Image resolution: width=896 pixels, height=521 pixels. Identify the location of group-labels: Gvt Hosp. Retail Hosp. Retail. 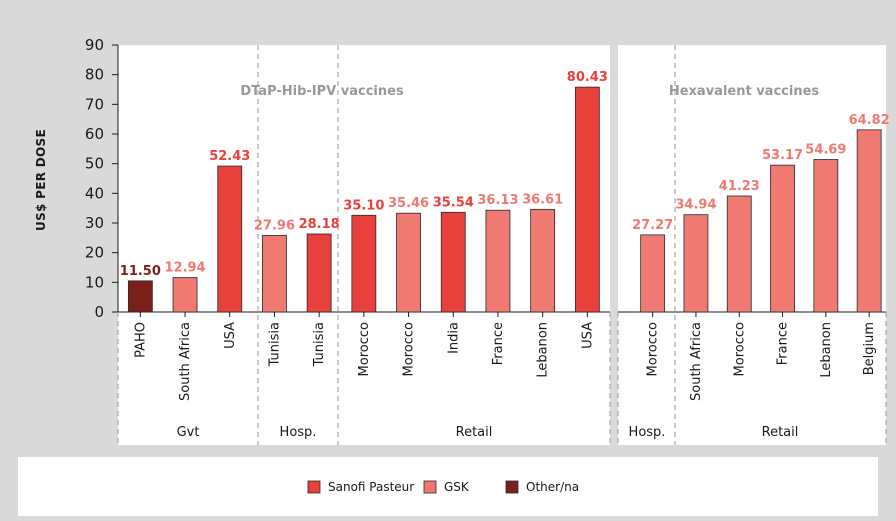
(488, 432).